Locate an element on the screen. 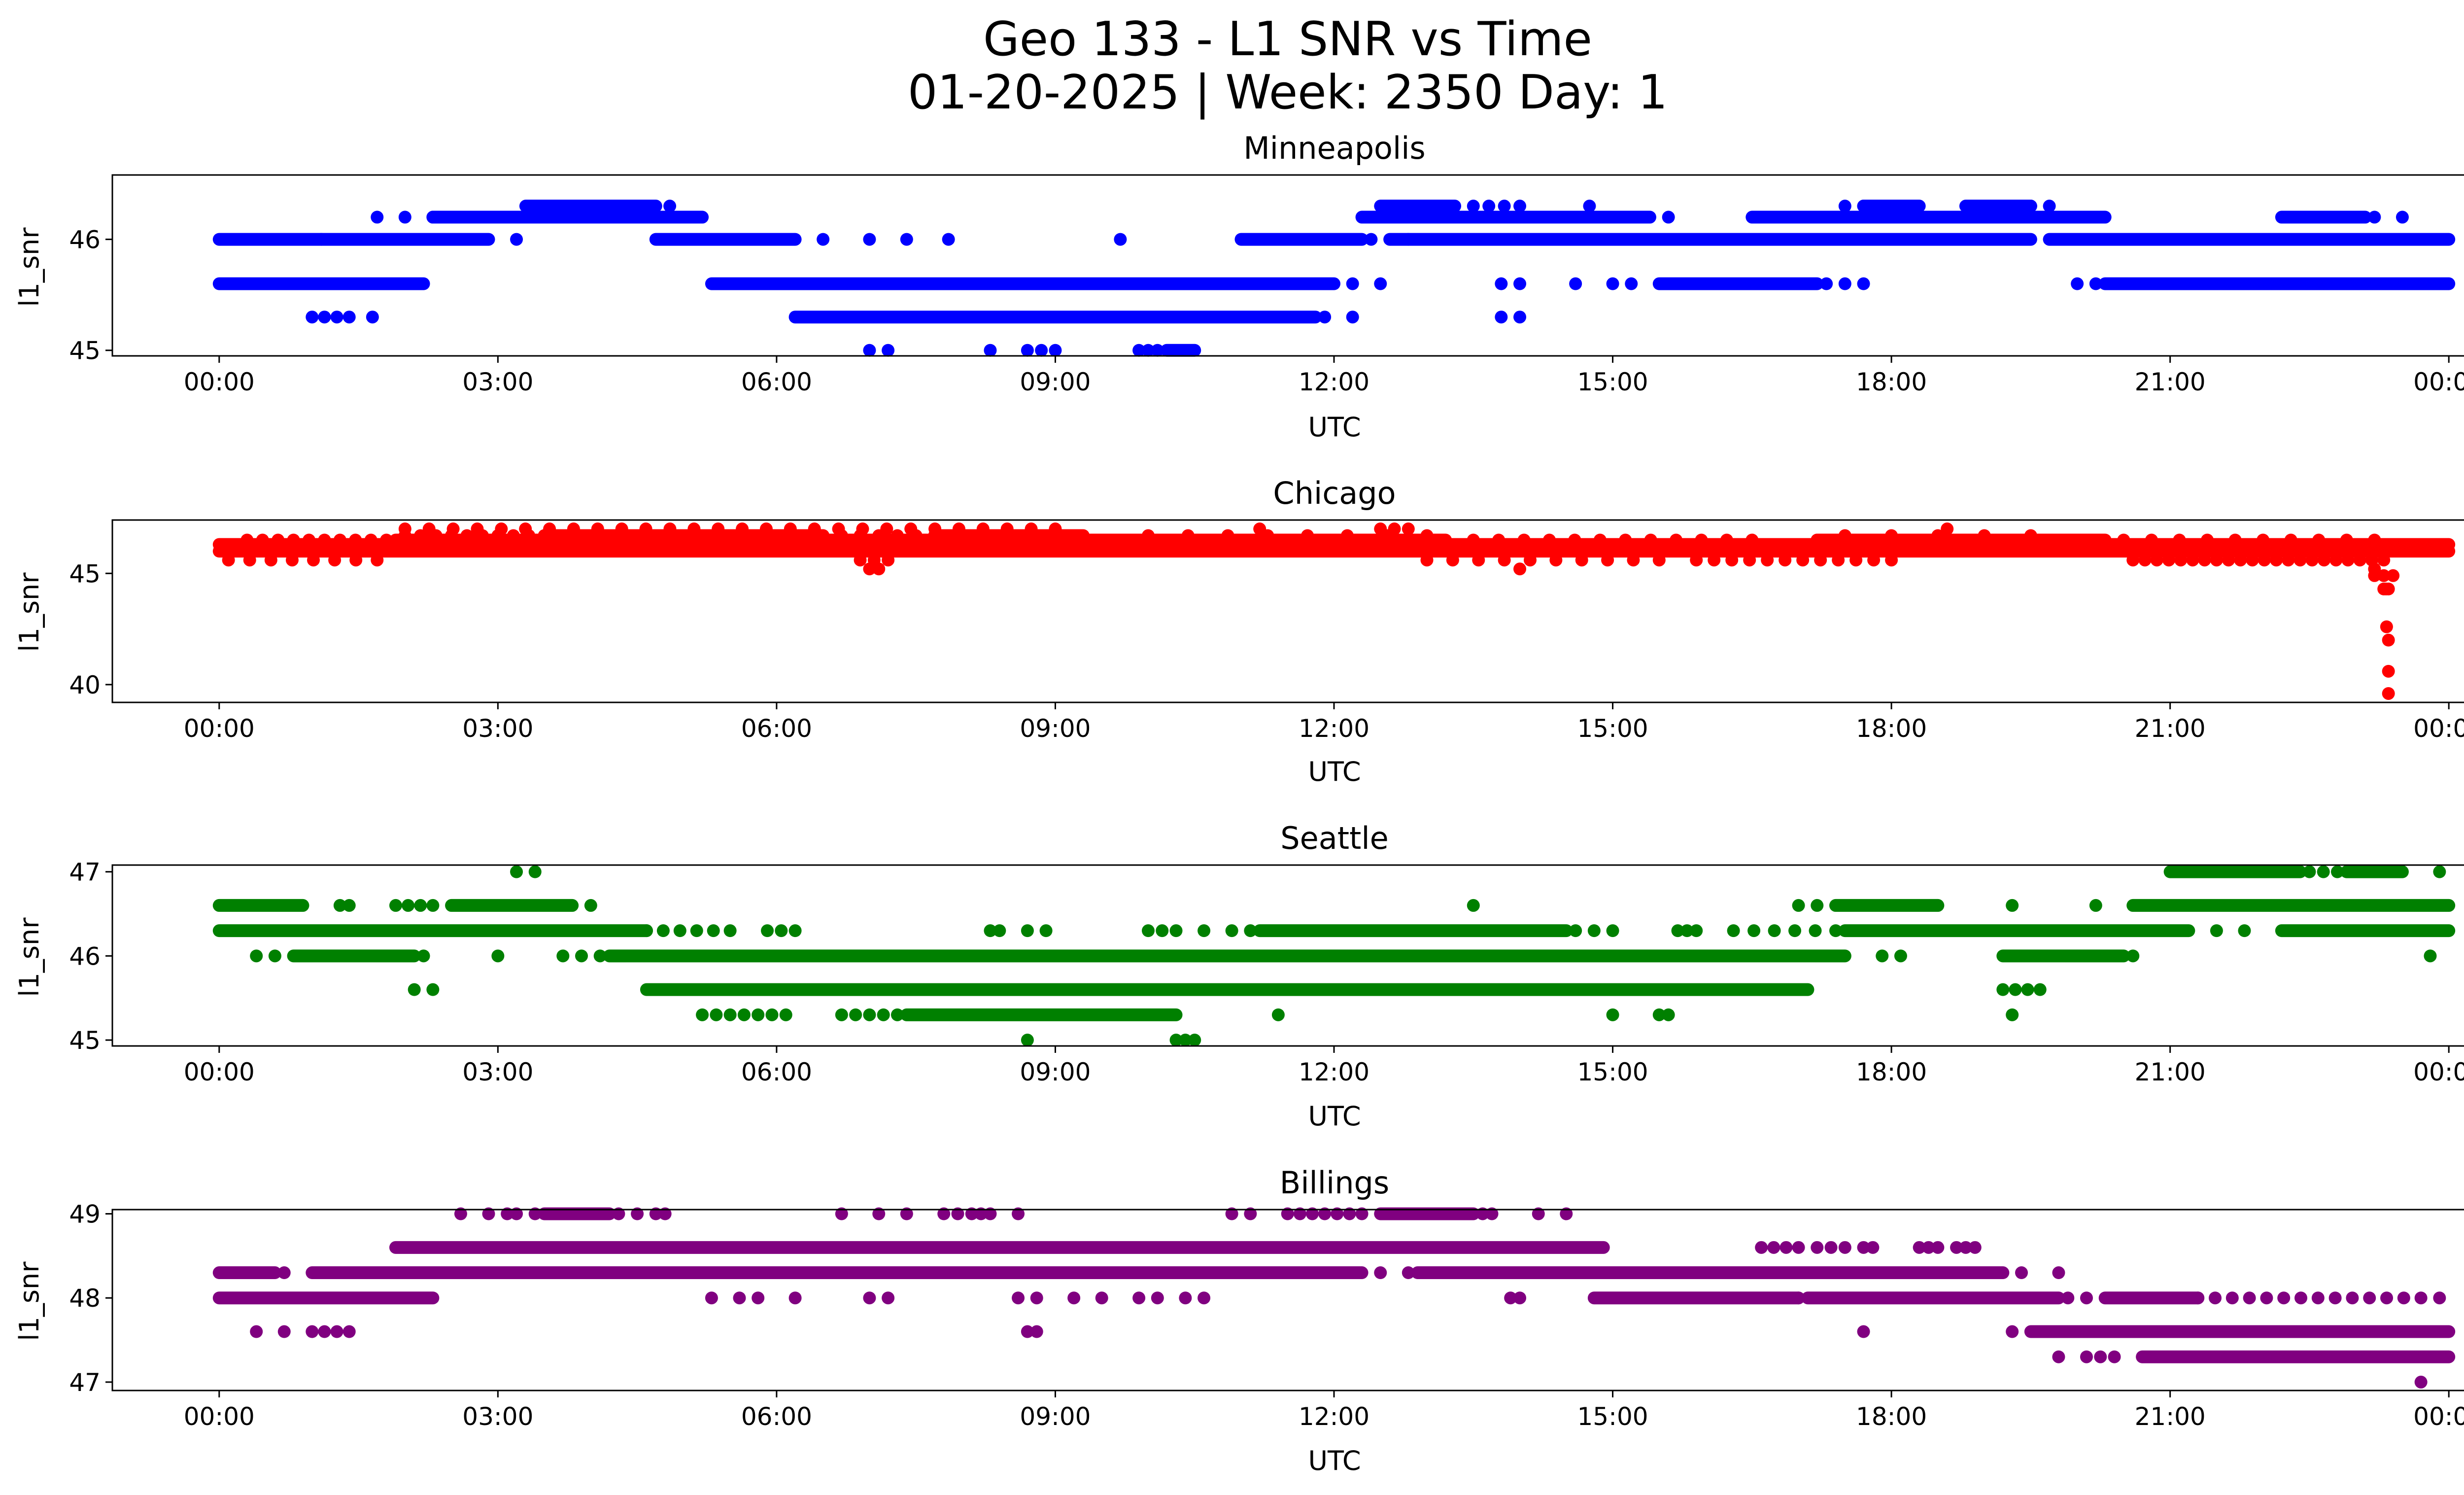 The height and width of the screenshot is (1495, 2464). panel-title: Seattle is located at coordinates (1334, 838).